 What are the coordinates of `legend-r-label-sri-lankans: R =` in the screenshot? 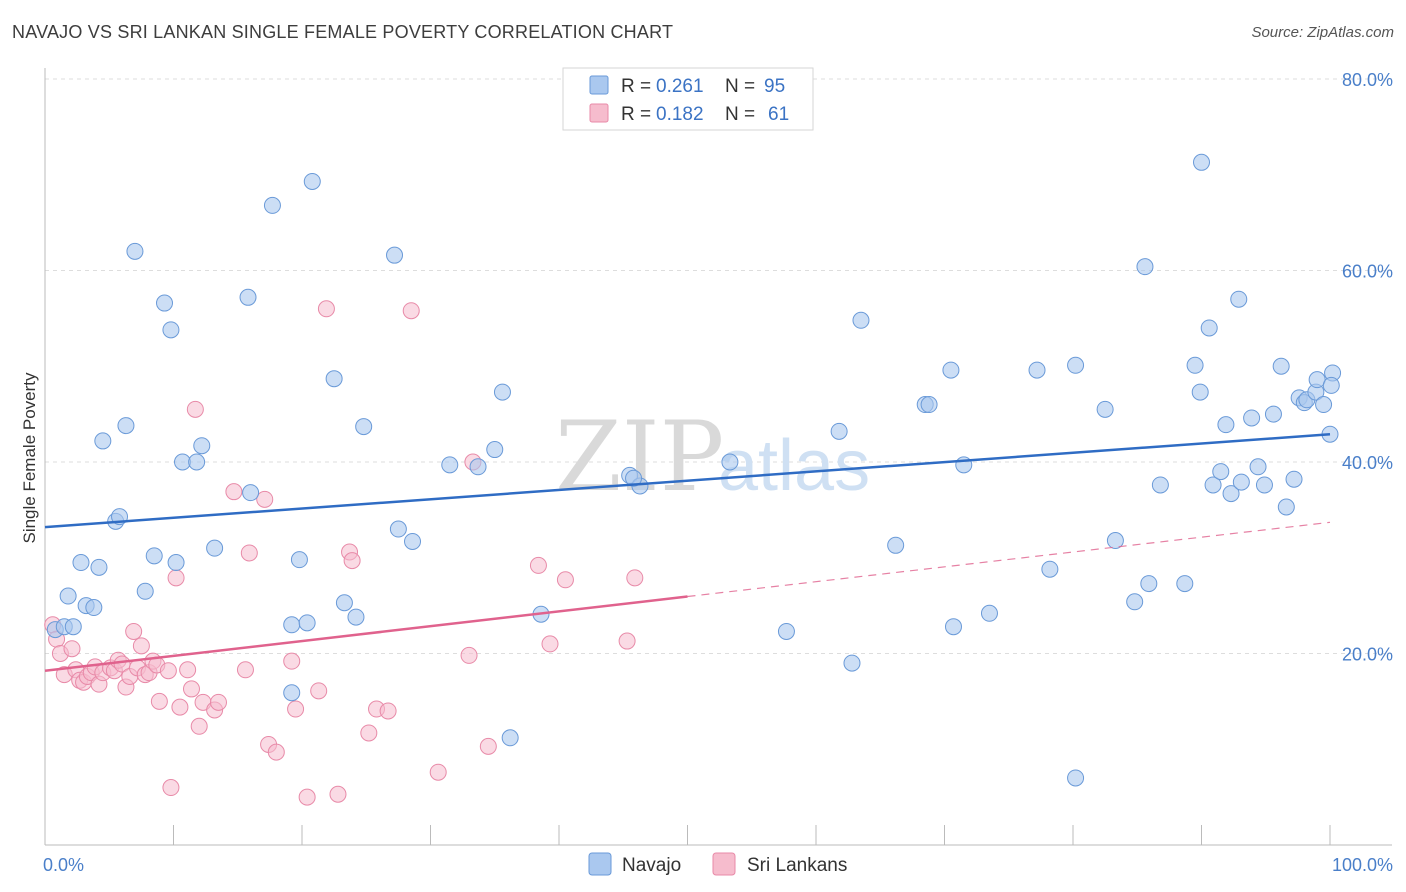 It's located at (636, 114).